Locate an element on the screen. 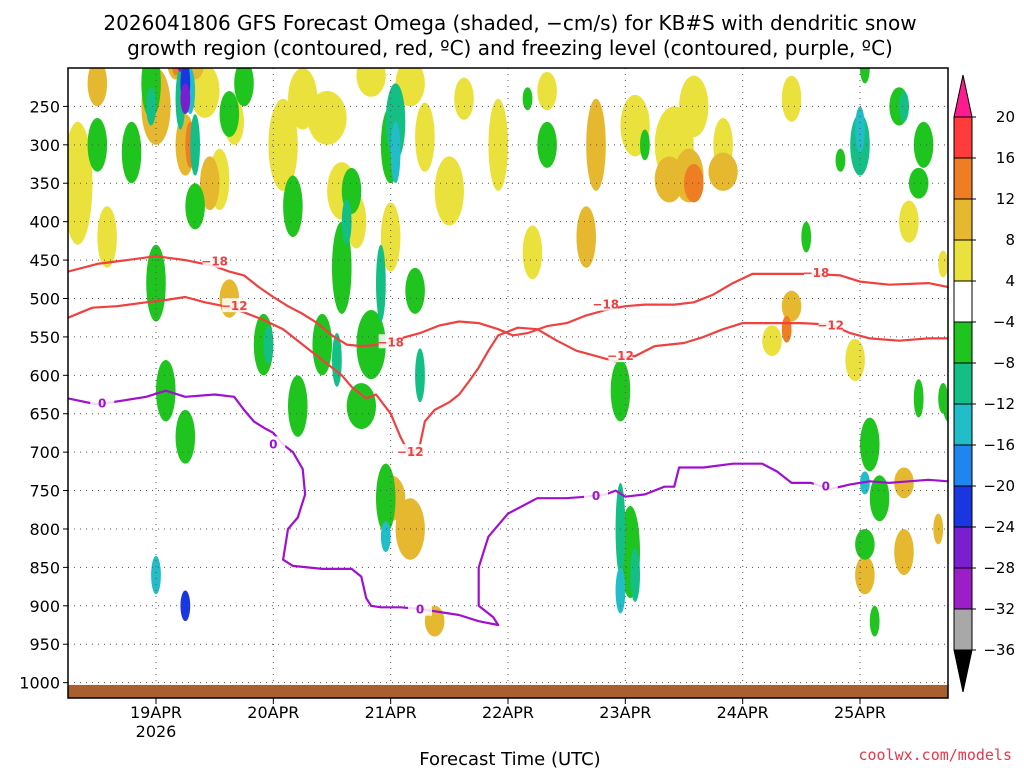 This screenshot has height=768, width=1024. colorbar-label-1: 16 is located at coordinates (1005, 158).